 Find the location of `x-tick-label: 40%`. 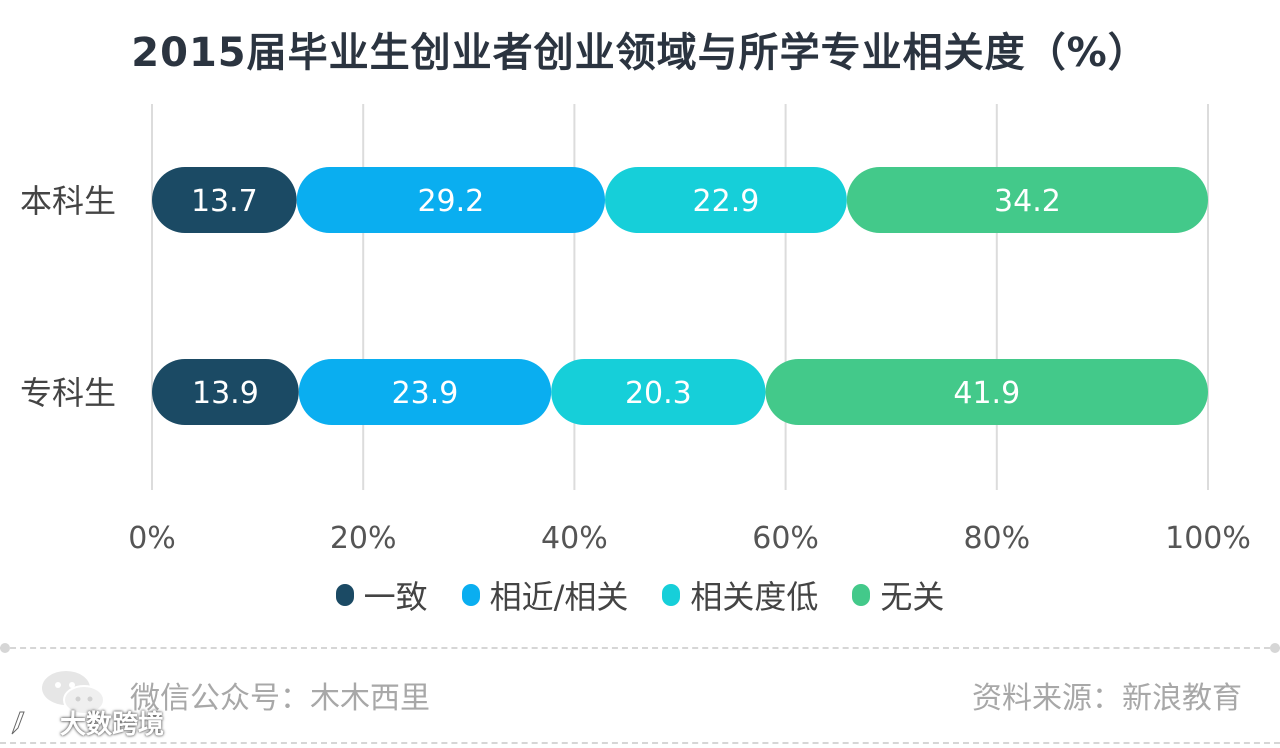

x-tick-label: 40% is located at coordinates (574, 538).